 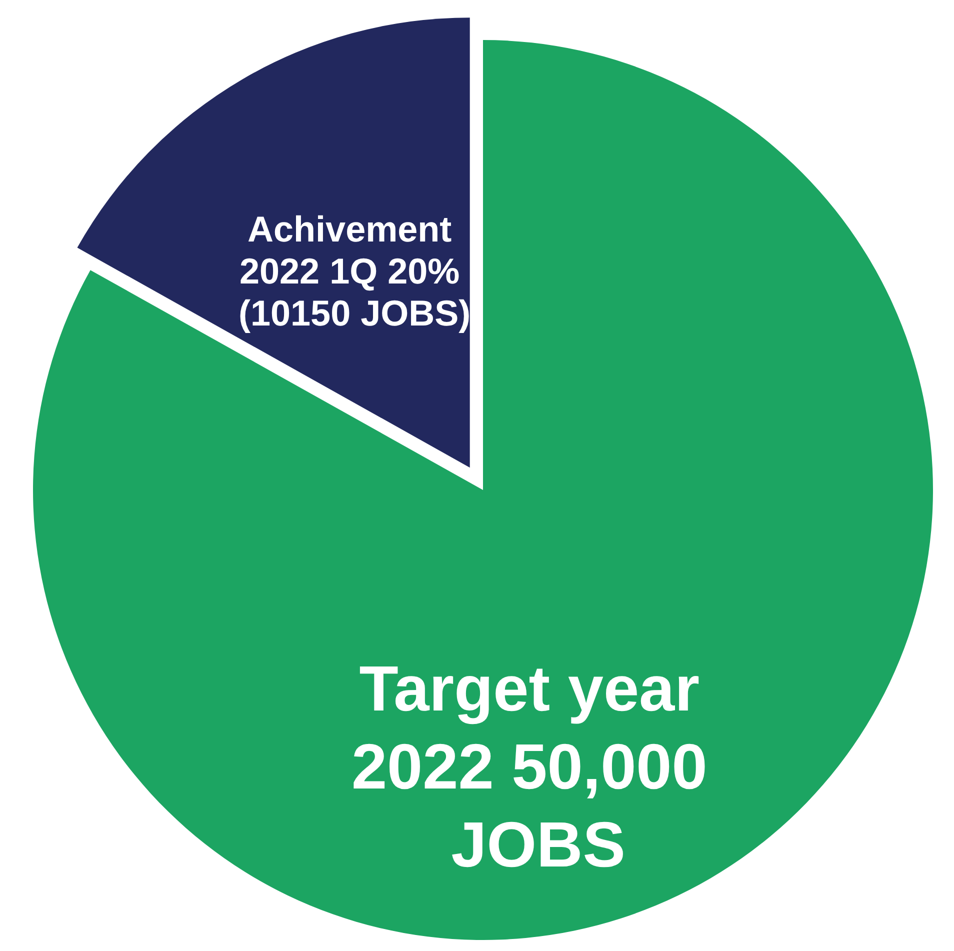 What do you see at coordinates (538, 766) in the screenshot?
I see `slice-label: Target year 2022 50,000 JOBS` at bounding box center [538, 766].